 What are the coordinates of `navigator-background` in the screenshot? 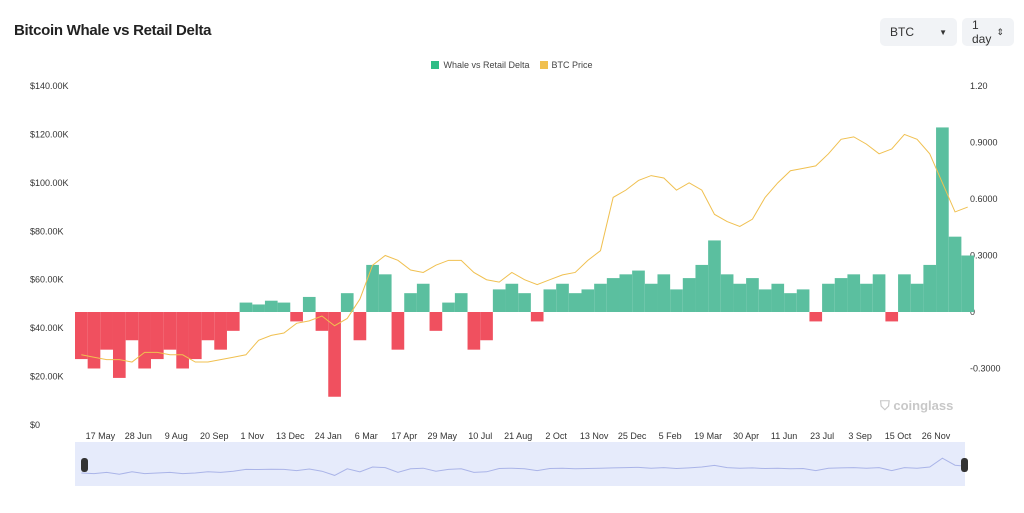 It's located at (520, 464).